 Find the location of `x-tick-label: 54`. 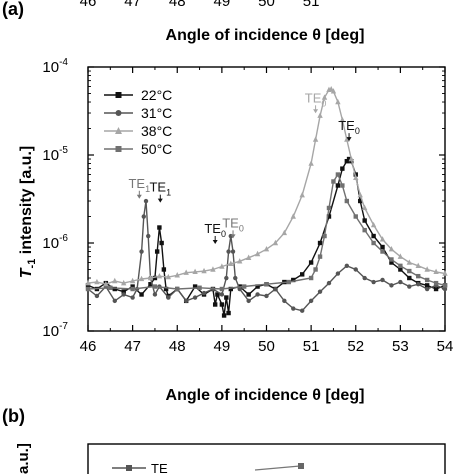

x-tick-label: 54 is located at coordinates (445, 346).